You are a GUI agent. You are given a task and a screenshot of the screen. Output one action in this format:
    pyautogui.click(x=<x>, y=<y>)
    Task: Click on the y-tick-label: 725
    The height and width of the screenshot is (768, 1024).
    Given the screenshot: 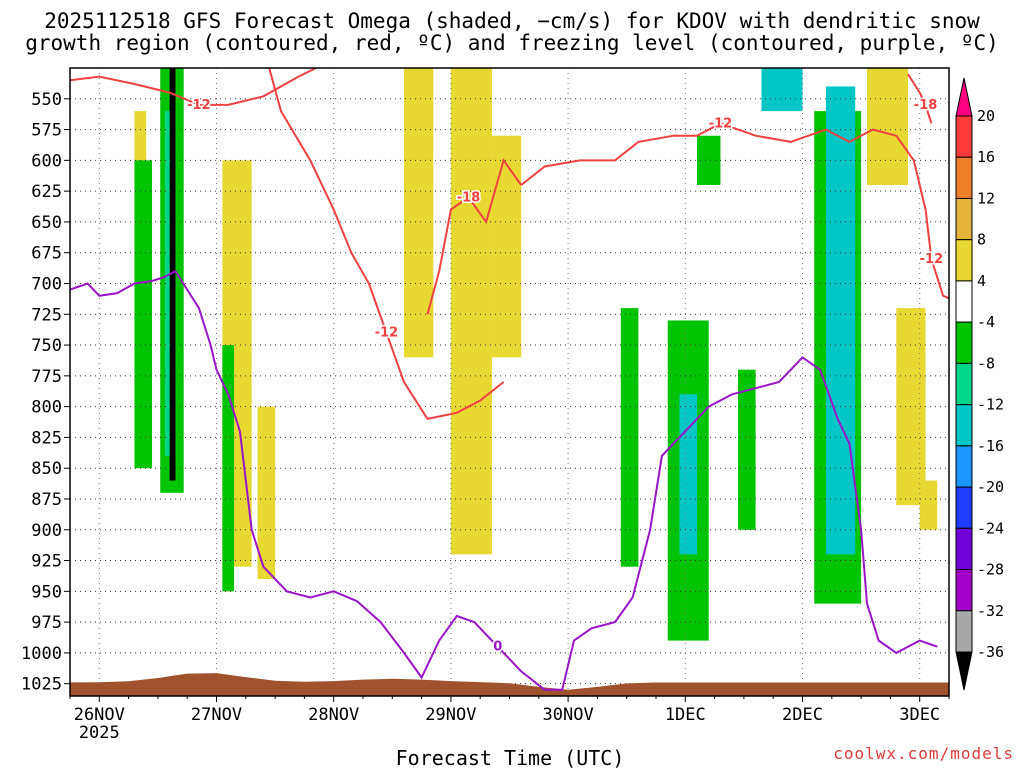 What is the action you would take?
    pyautogui.click(x=46, y=315)
    